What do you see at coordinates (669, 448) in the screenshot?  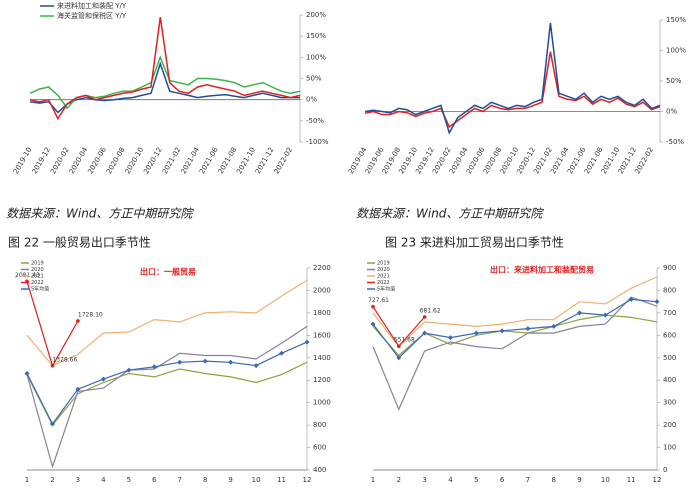 I see `y-tick-label: 100` at bounding box center [669, 448].